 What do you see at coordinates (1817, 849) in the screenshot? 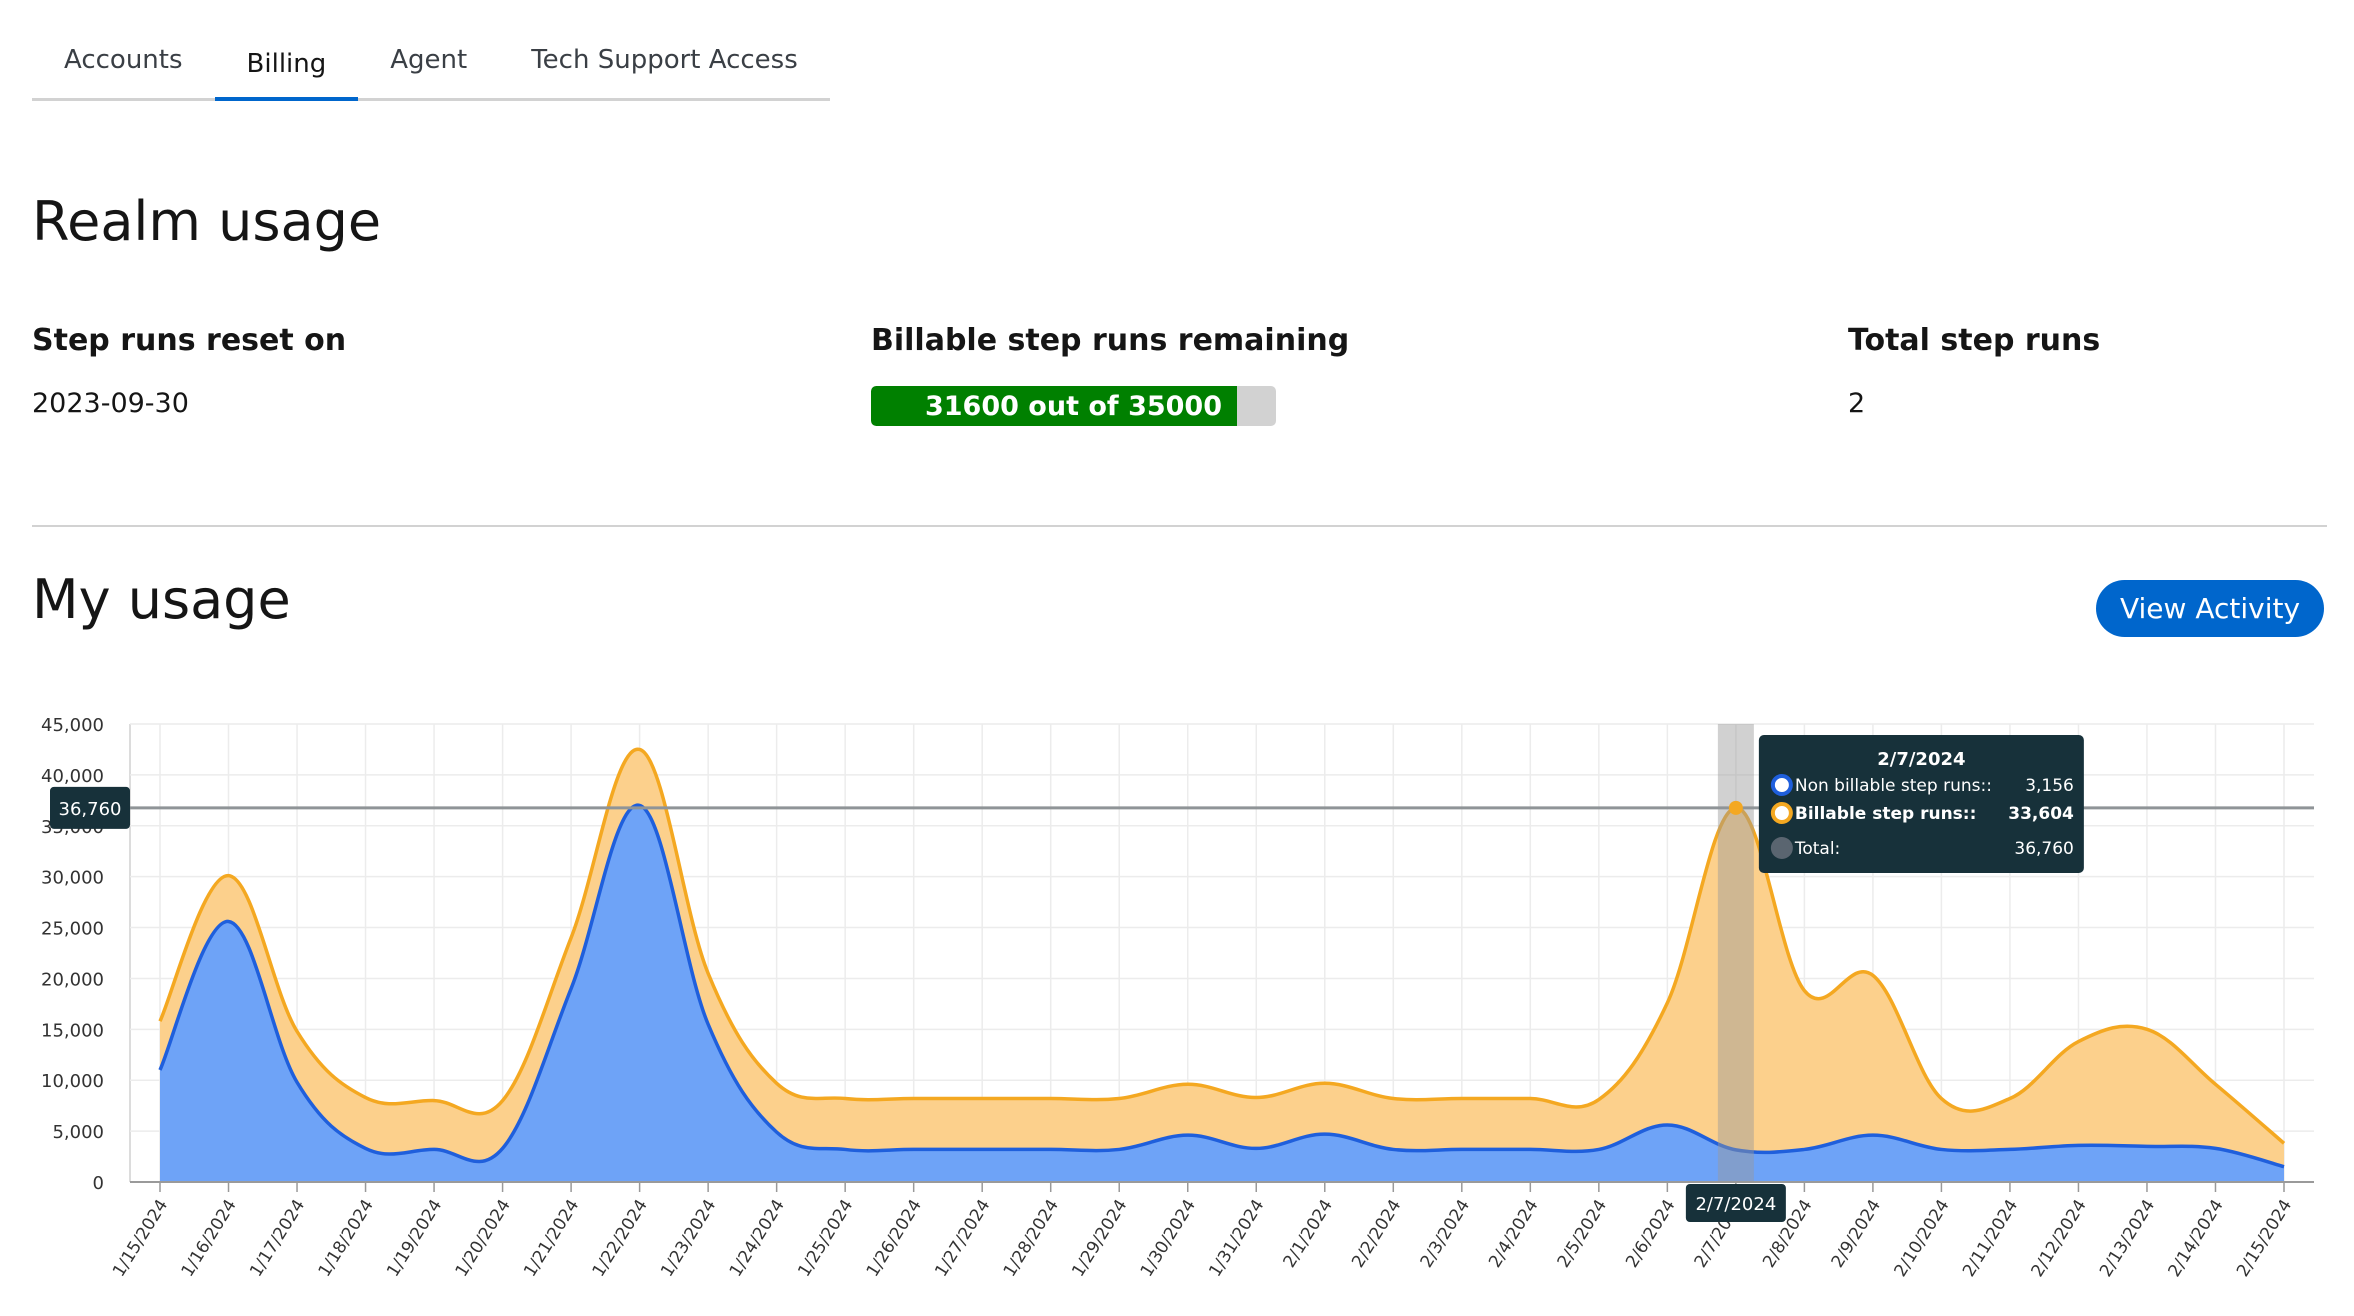
I see `tooltip-row-label: Total:` at bounding box center [1817, 849].